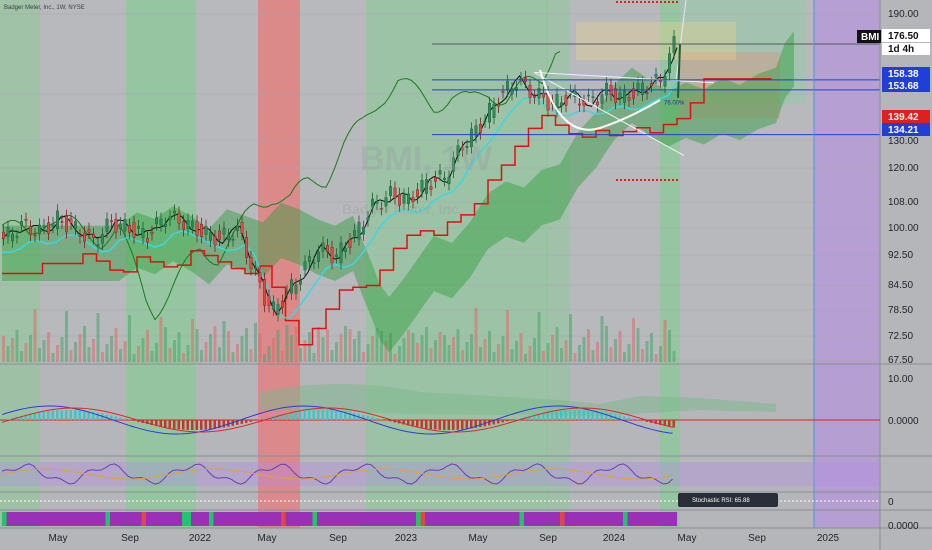 The width and height of the screenshot is (932, 550). I want to click on level-c-tag-bg, so click(906, 116).